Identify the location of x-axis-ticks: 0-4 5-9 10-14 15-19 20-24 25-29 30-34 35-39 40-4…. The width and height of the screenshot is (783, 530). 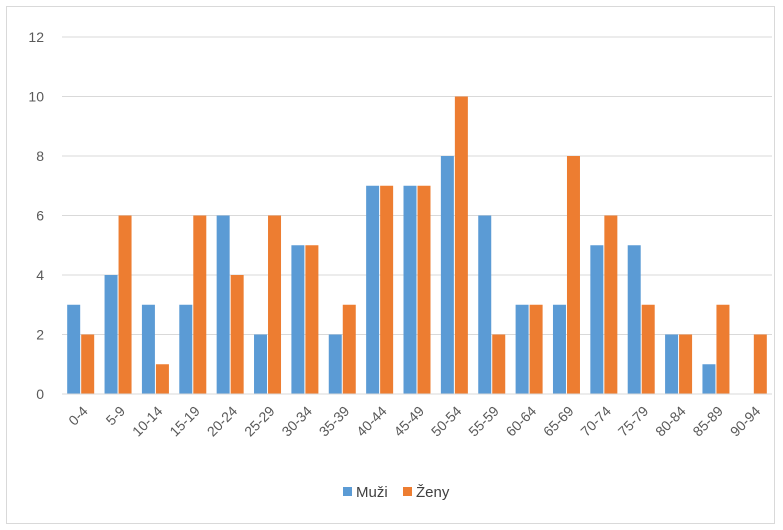
(414, 421).